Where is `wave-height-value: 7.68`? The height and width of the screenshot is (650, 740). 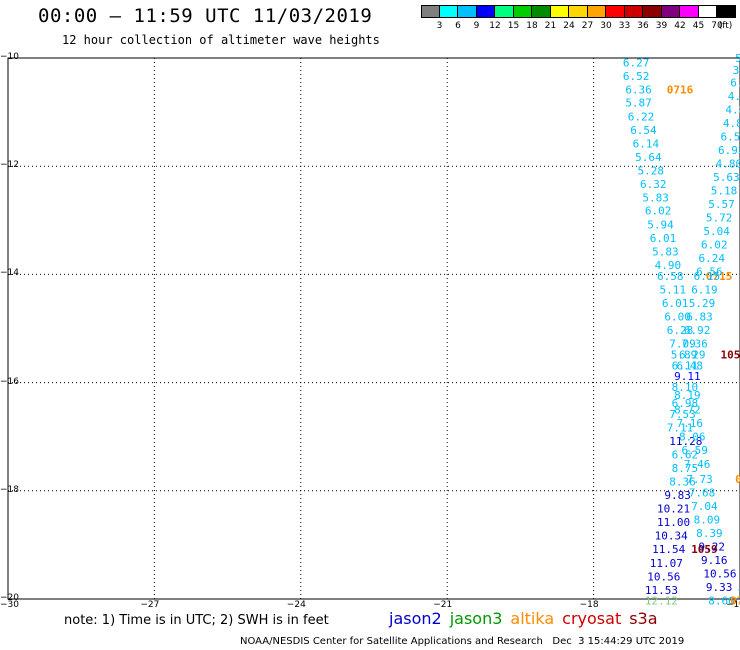 wave-height-value: 7.68 is located at coordinates (702, 492).